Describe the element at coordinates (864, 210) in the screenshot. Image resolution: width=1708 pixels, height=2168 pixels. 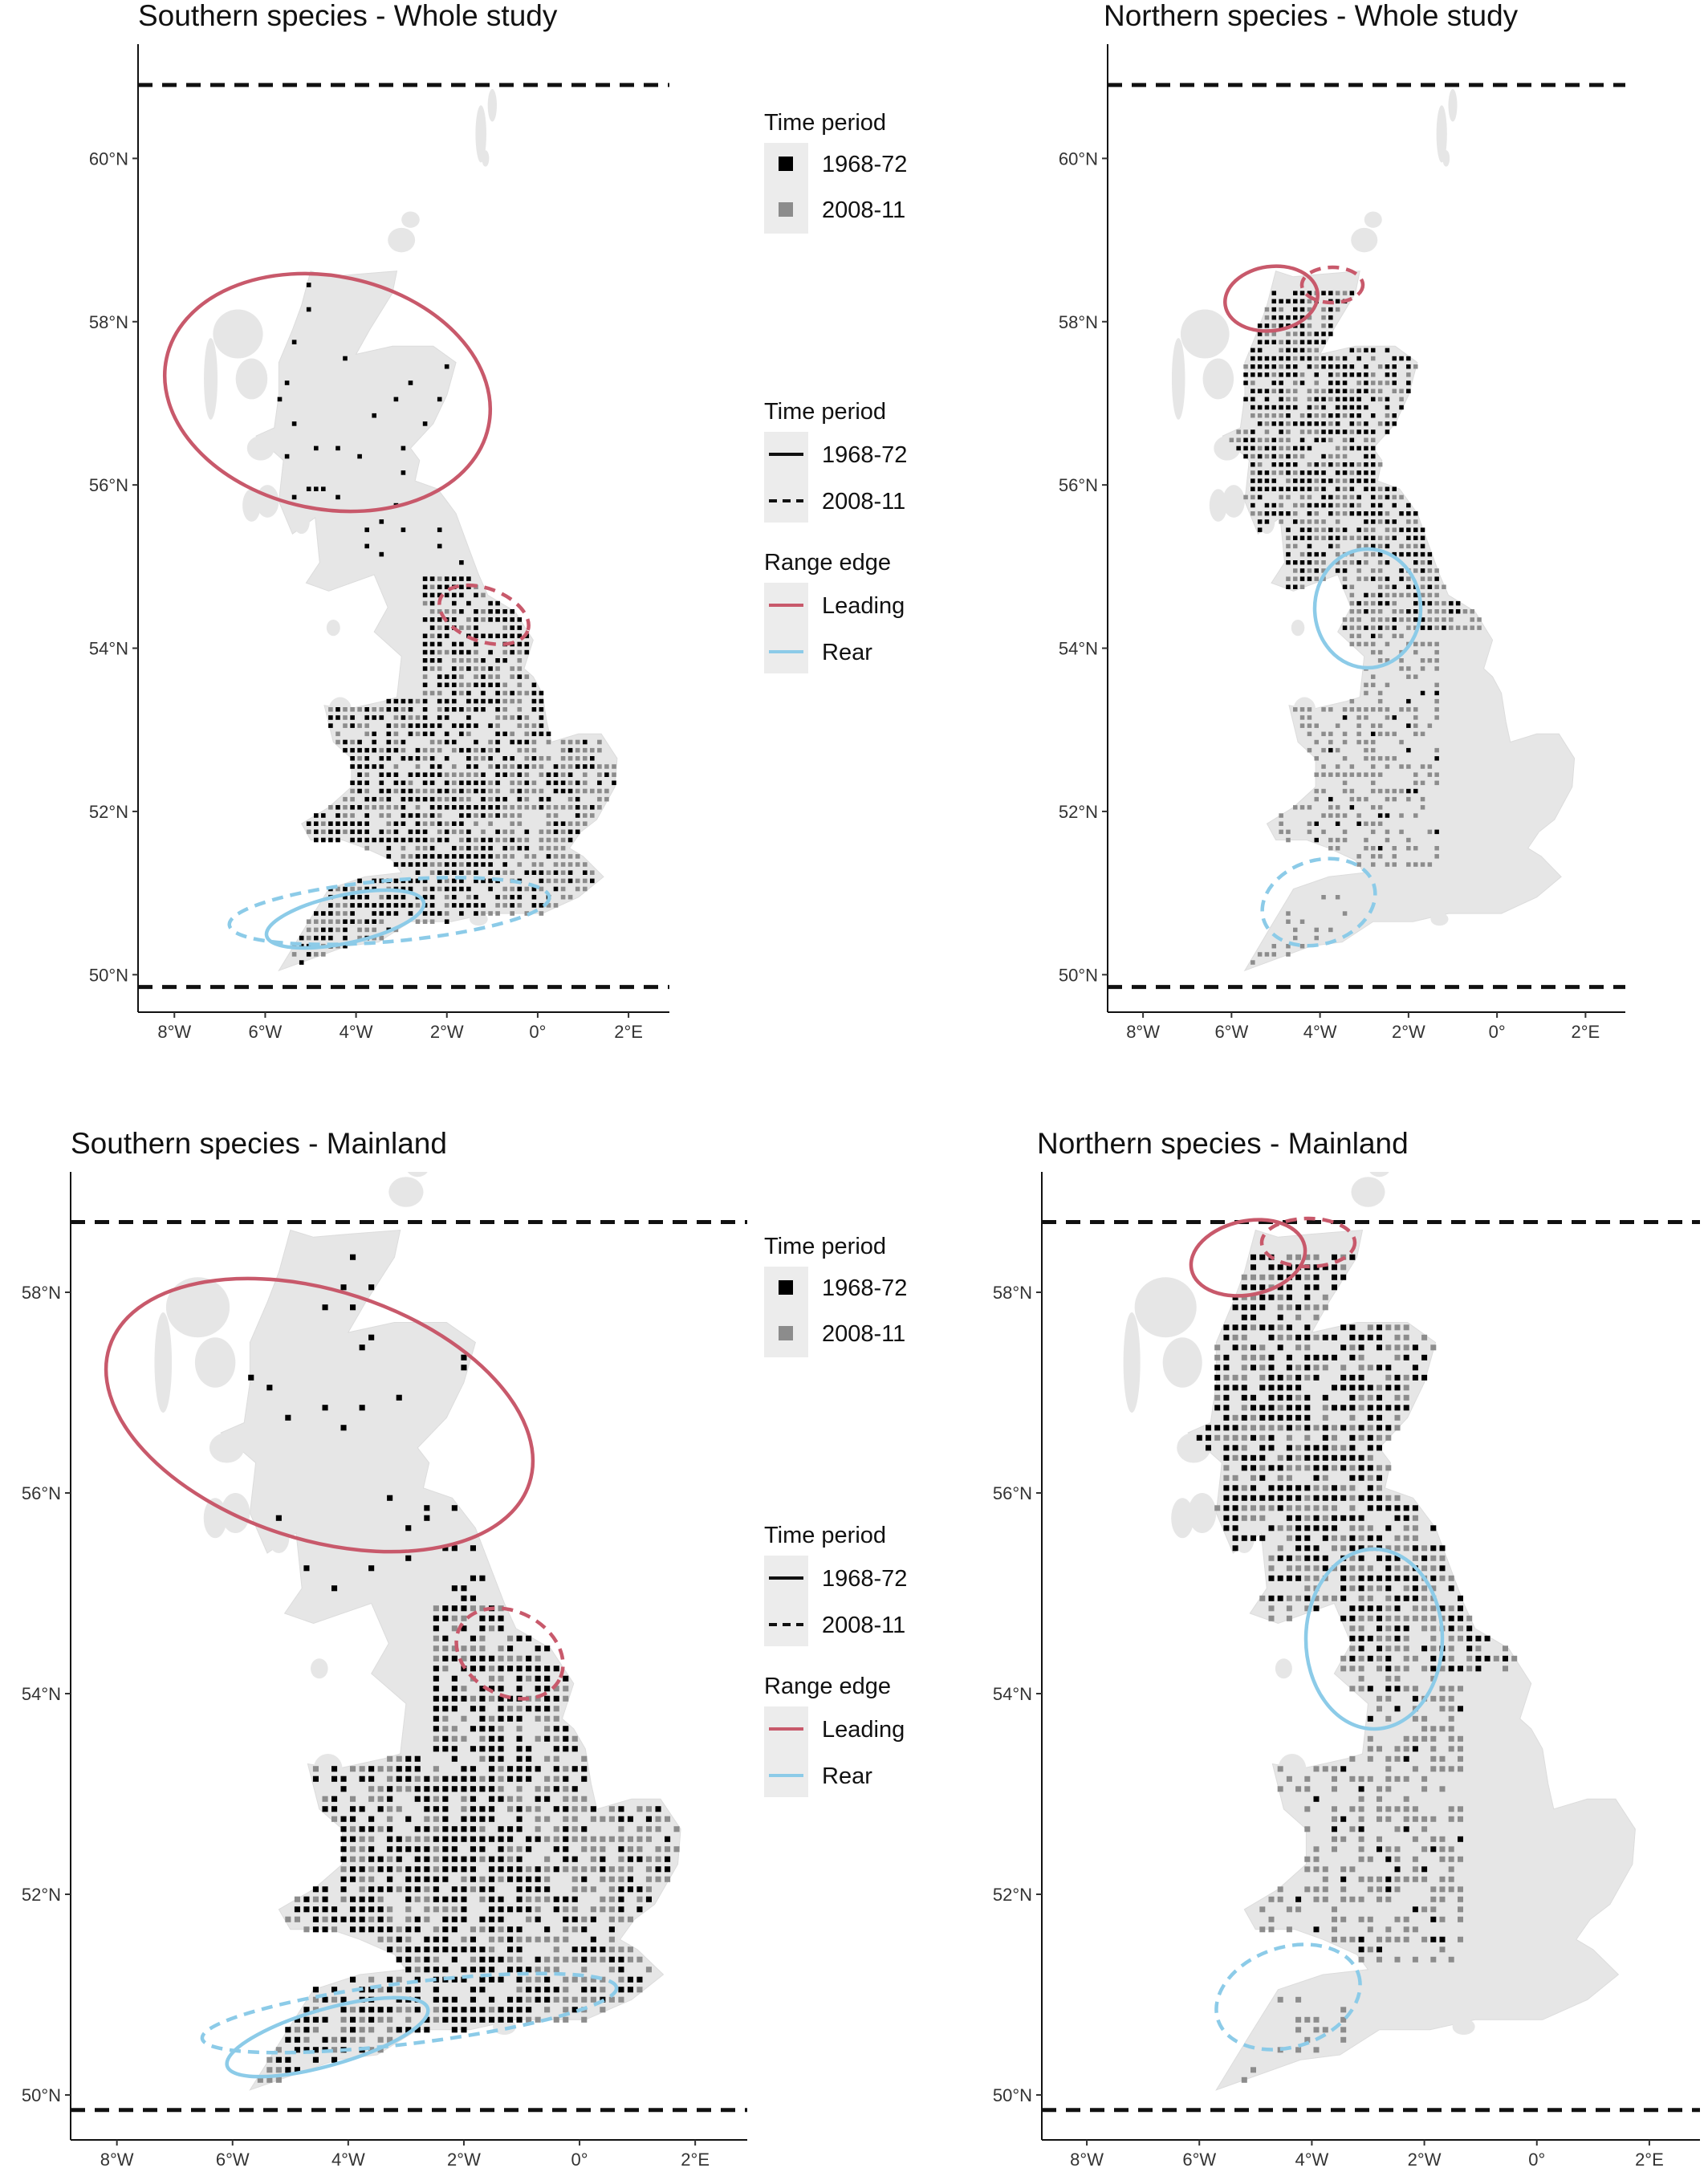
I see `legend-label-2008-11: 2008-11` at that location.